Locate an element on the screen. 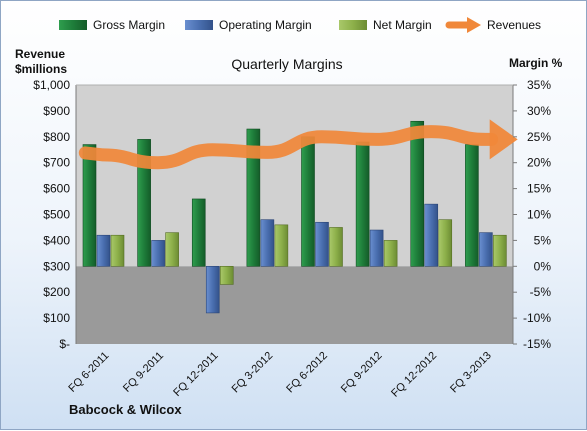 The height and width of the screenshot is (431, 587). right-tick-label: 15% is located at coordinates (539, 189).